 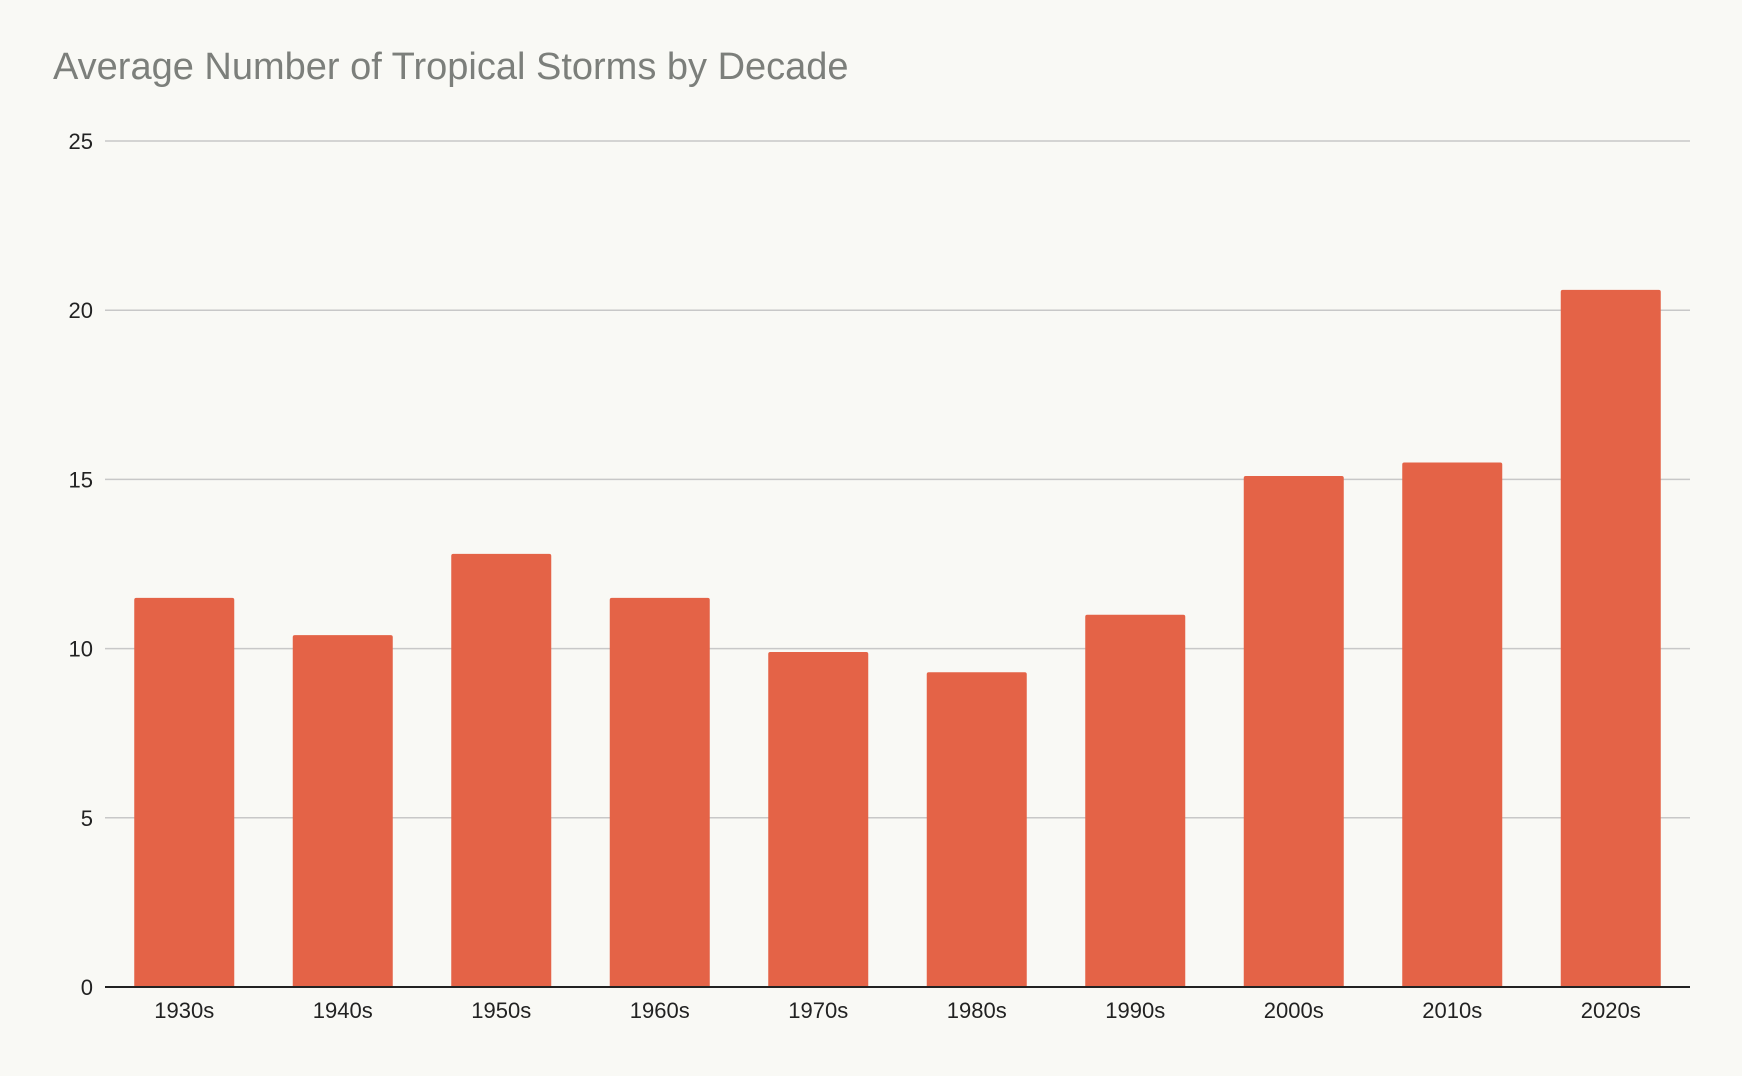 I want to click on x-tick-label: 1940s, so click(x=343, y=1010).